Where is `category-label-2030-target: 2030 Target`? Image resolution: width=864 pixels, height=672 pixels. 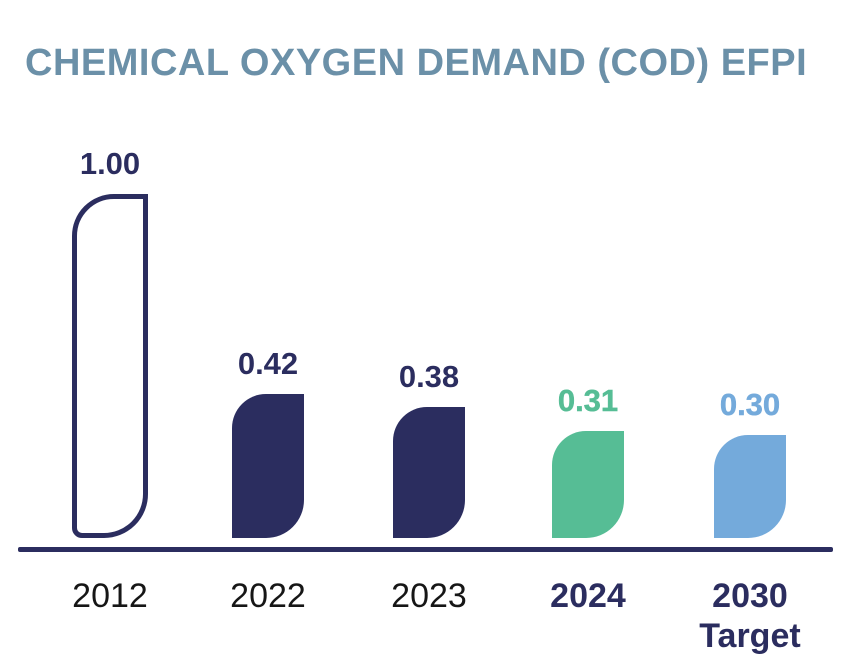 category-label-2030-target: 2030 Target is located at coordinates (750, 616).